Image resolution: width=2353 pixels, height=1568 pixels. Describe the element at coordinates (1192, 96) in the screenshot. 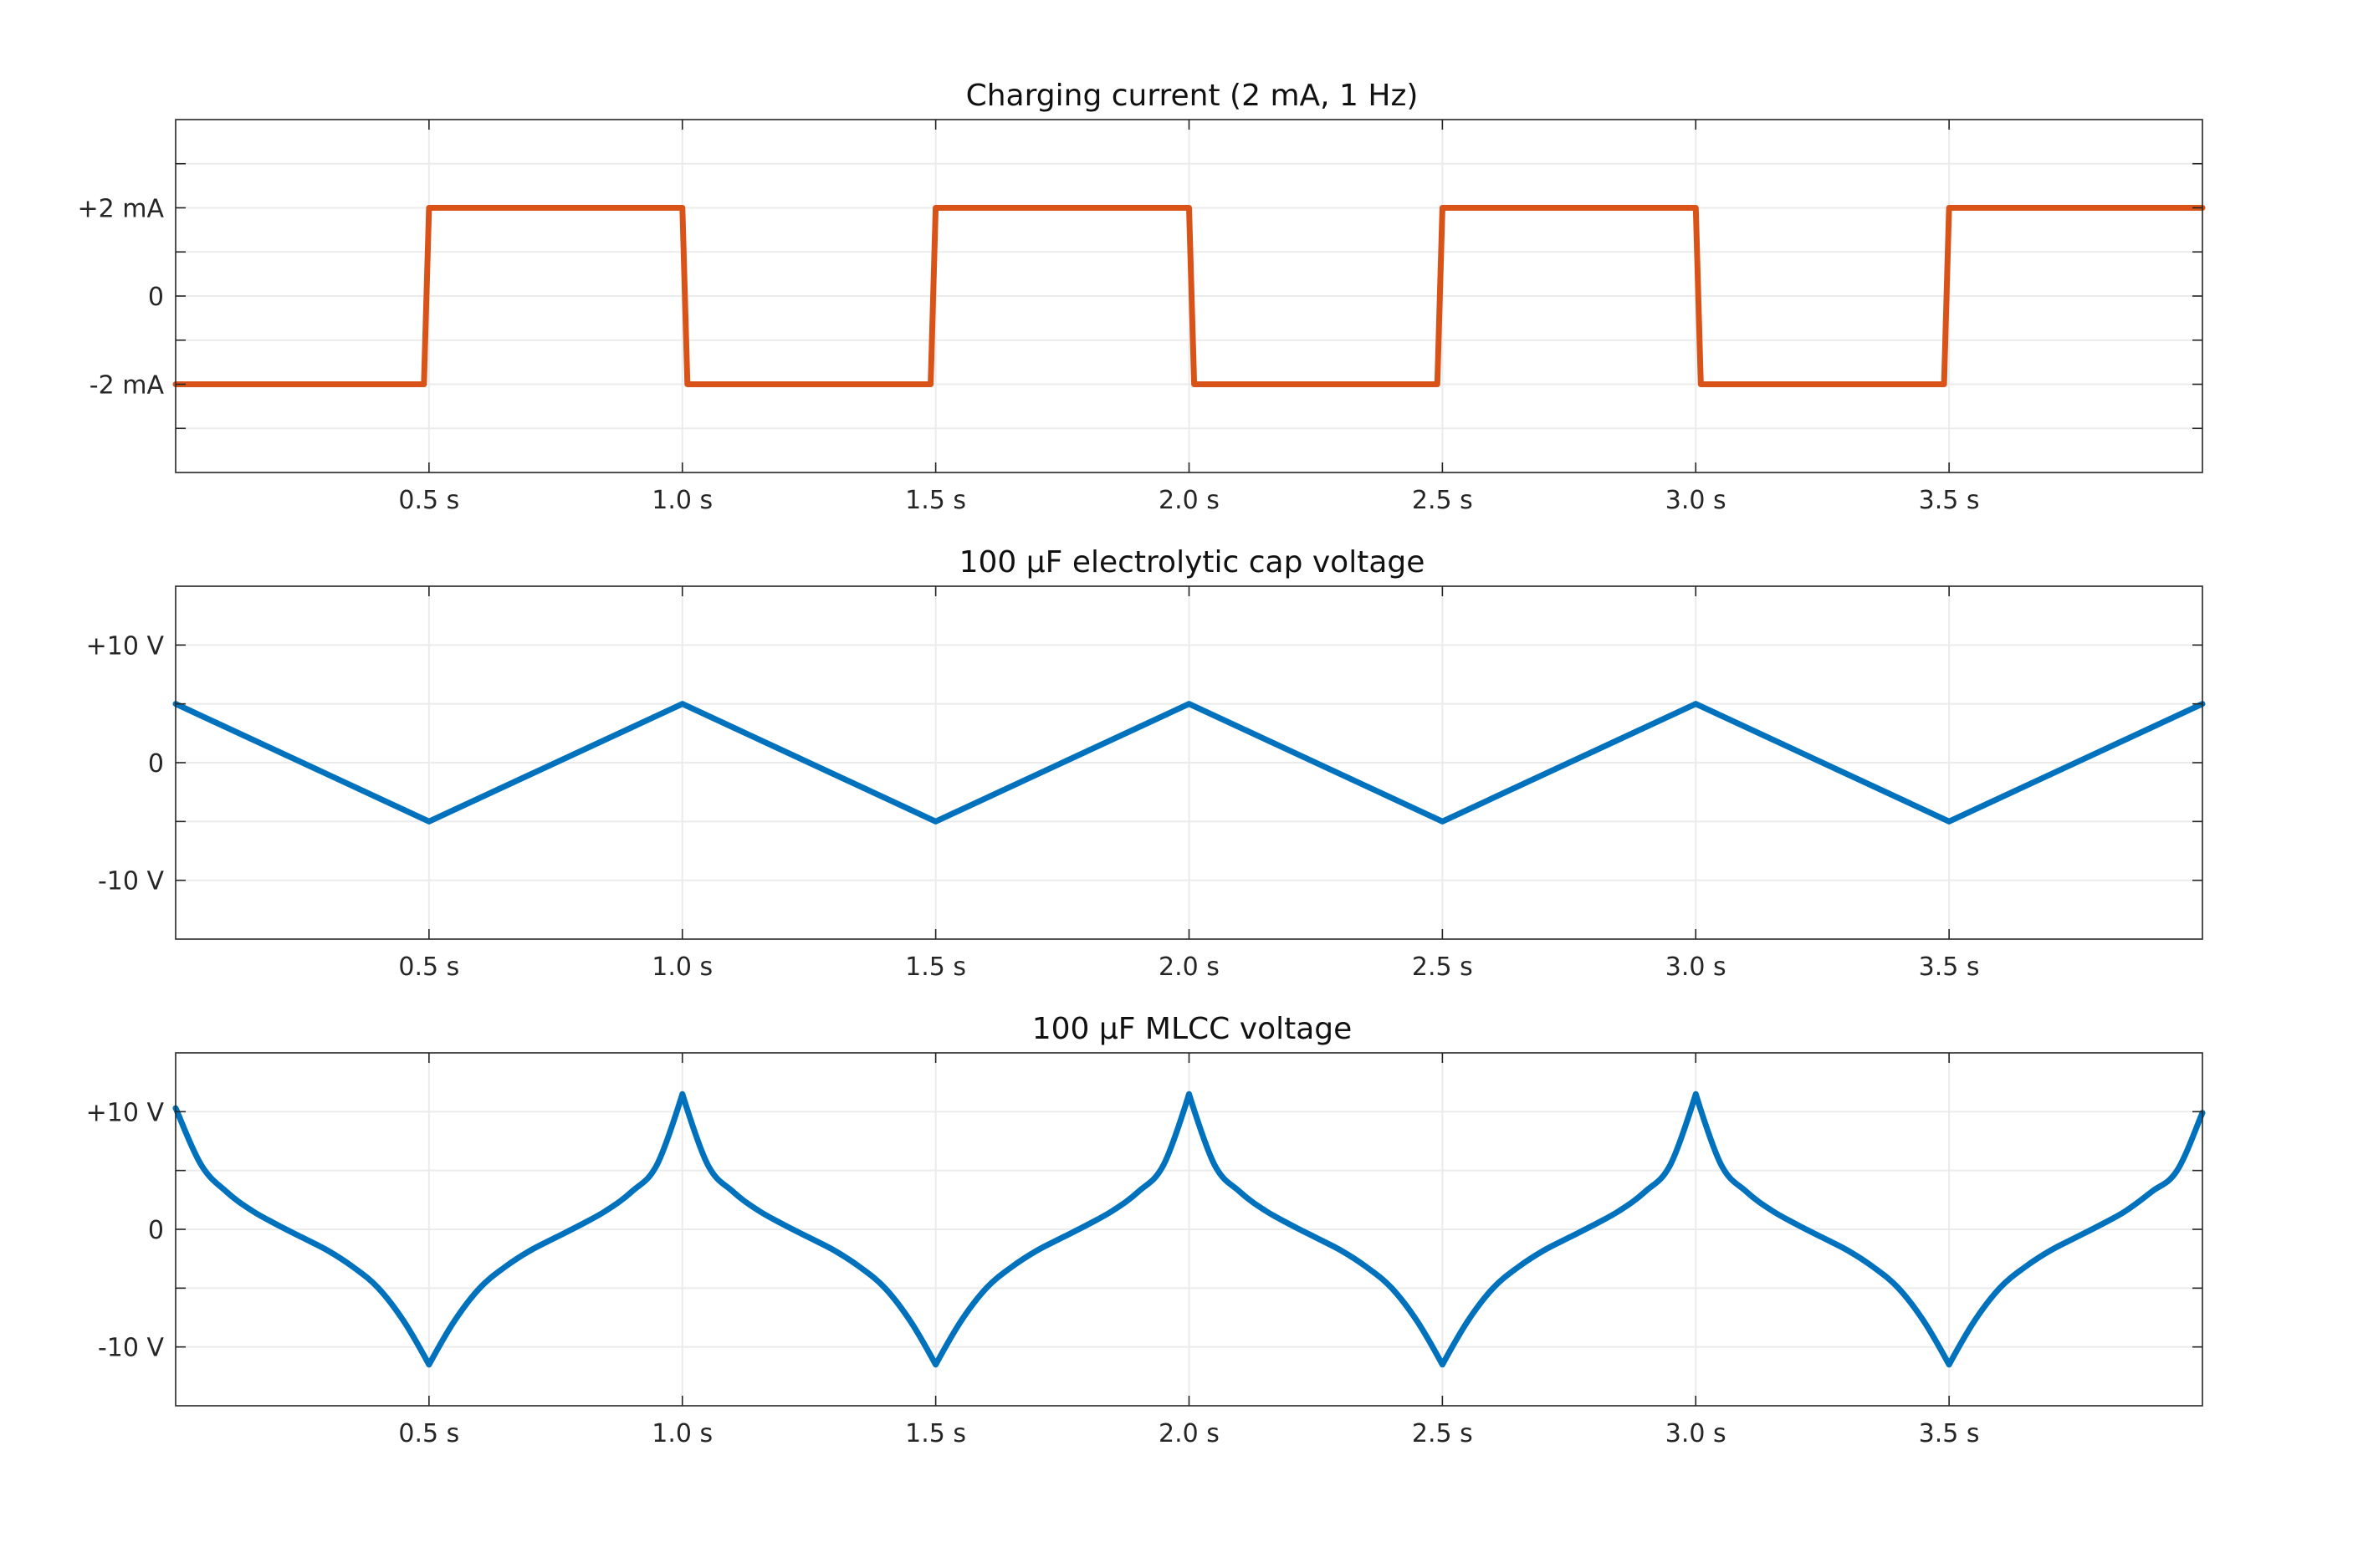

I see `panel-title: Charging current (2 mA, 1 Hz)` at that location.